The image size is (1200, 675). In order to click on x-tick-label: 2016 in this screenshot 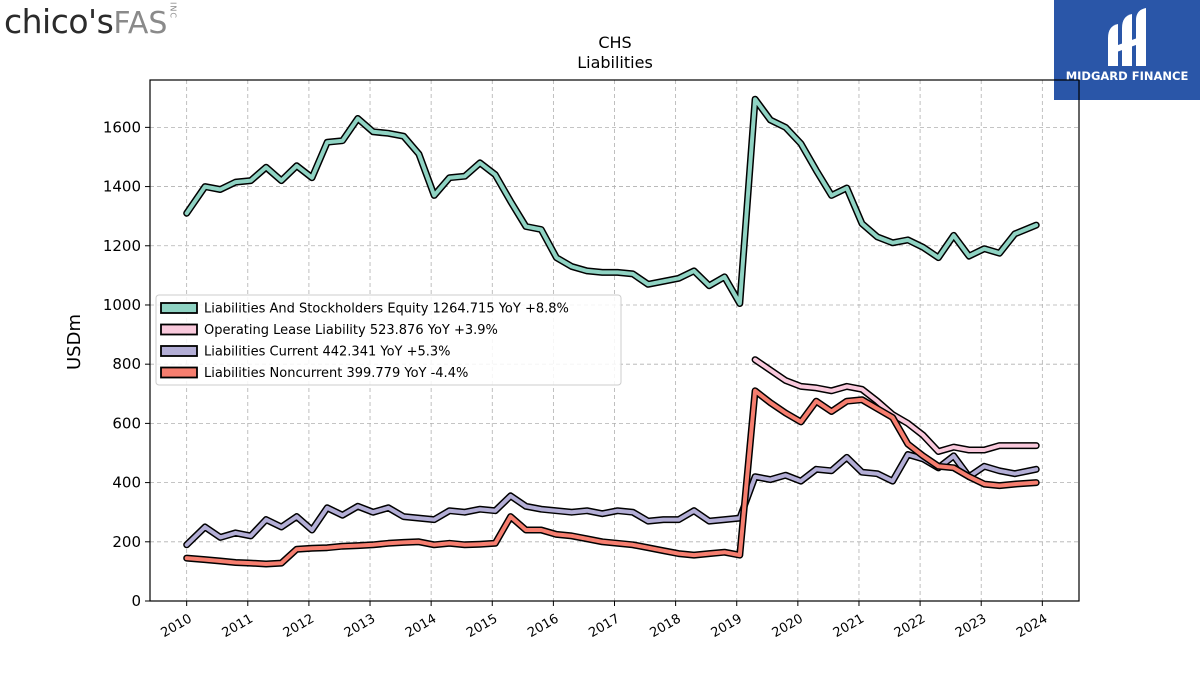, I will do `click(543, 626)`.